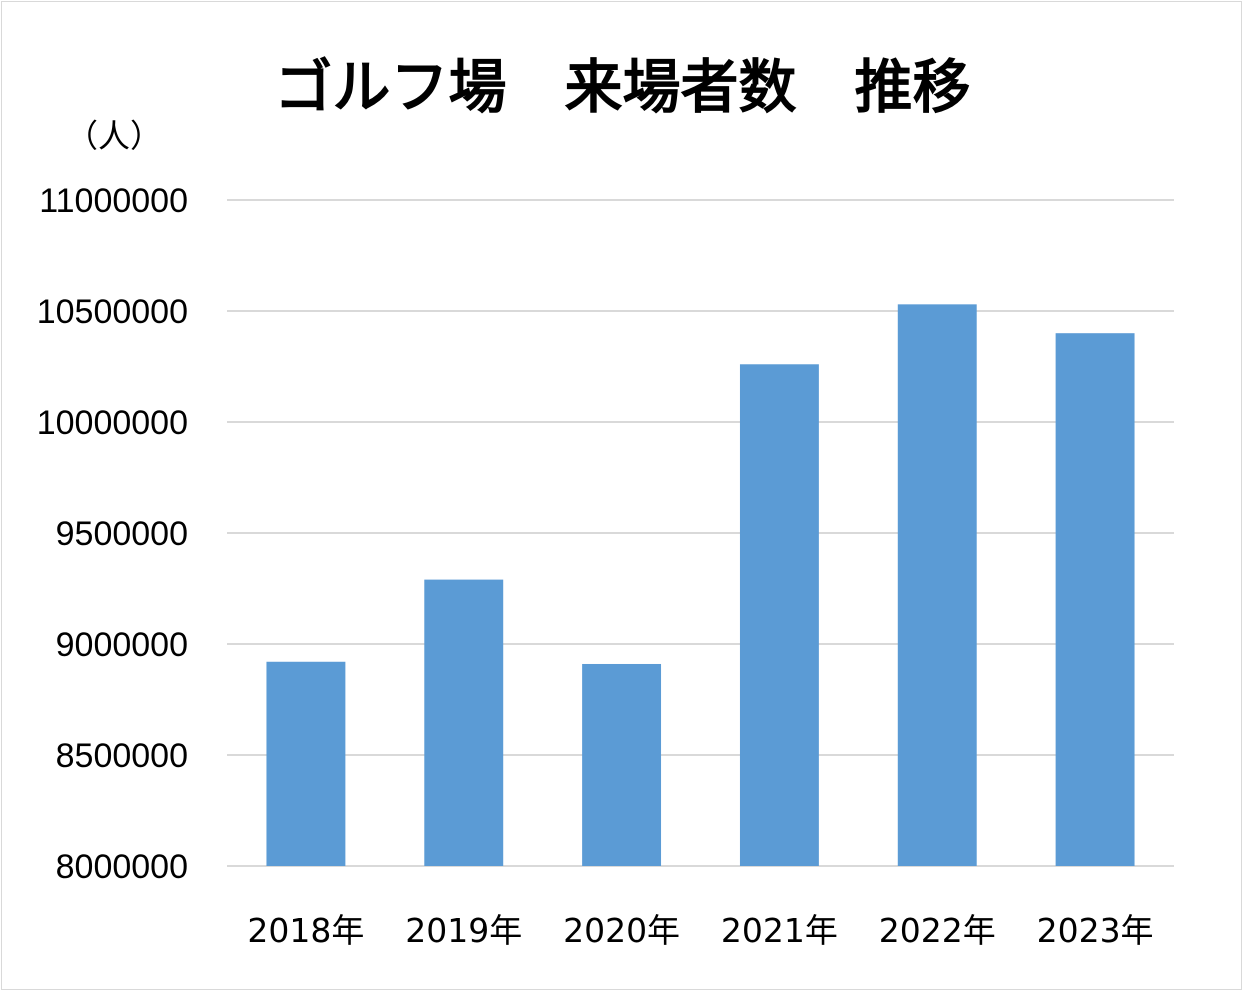  What do you see at coordinates (1095, 930) in the screenshot?
I see `x-category-label-5: 2023年` at bounding box center [1095, 930].